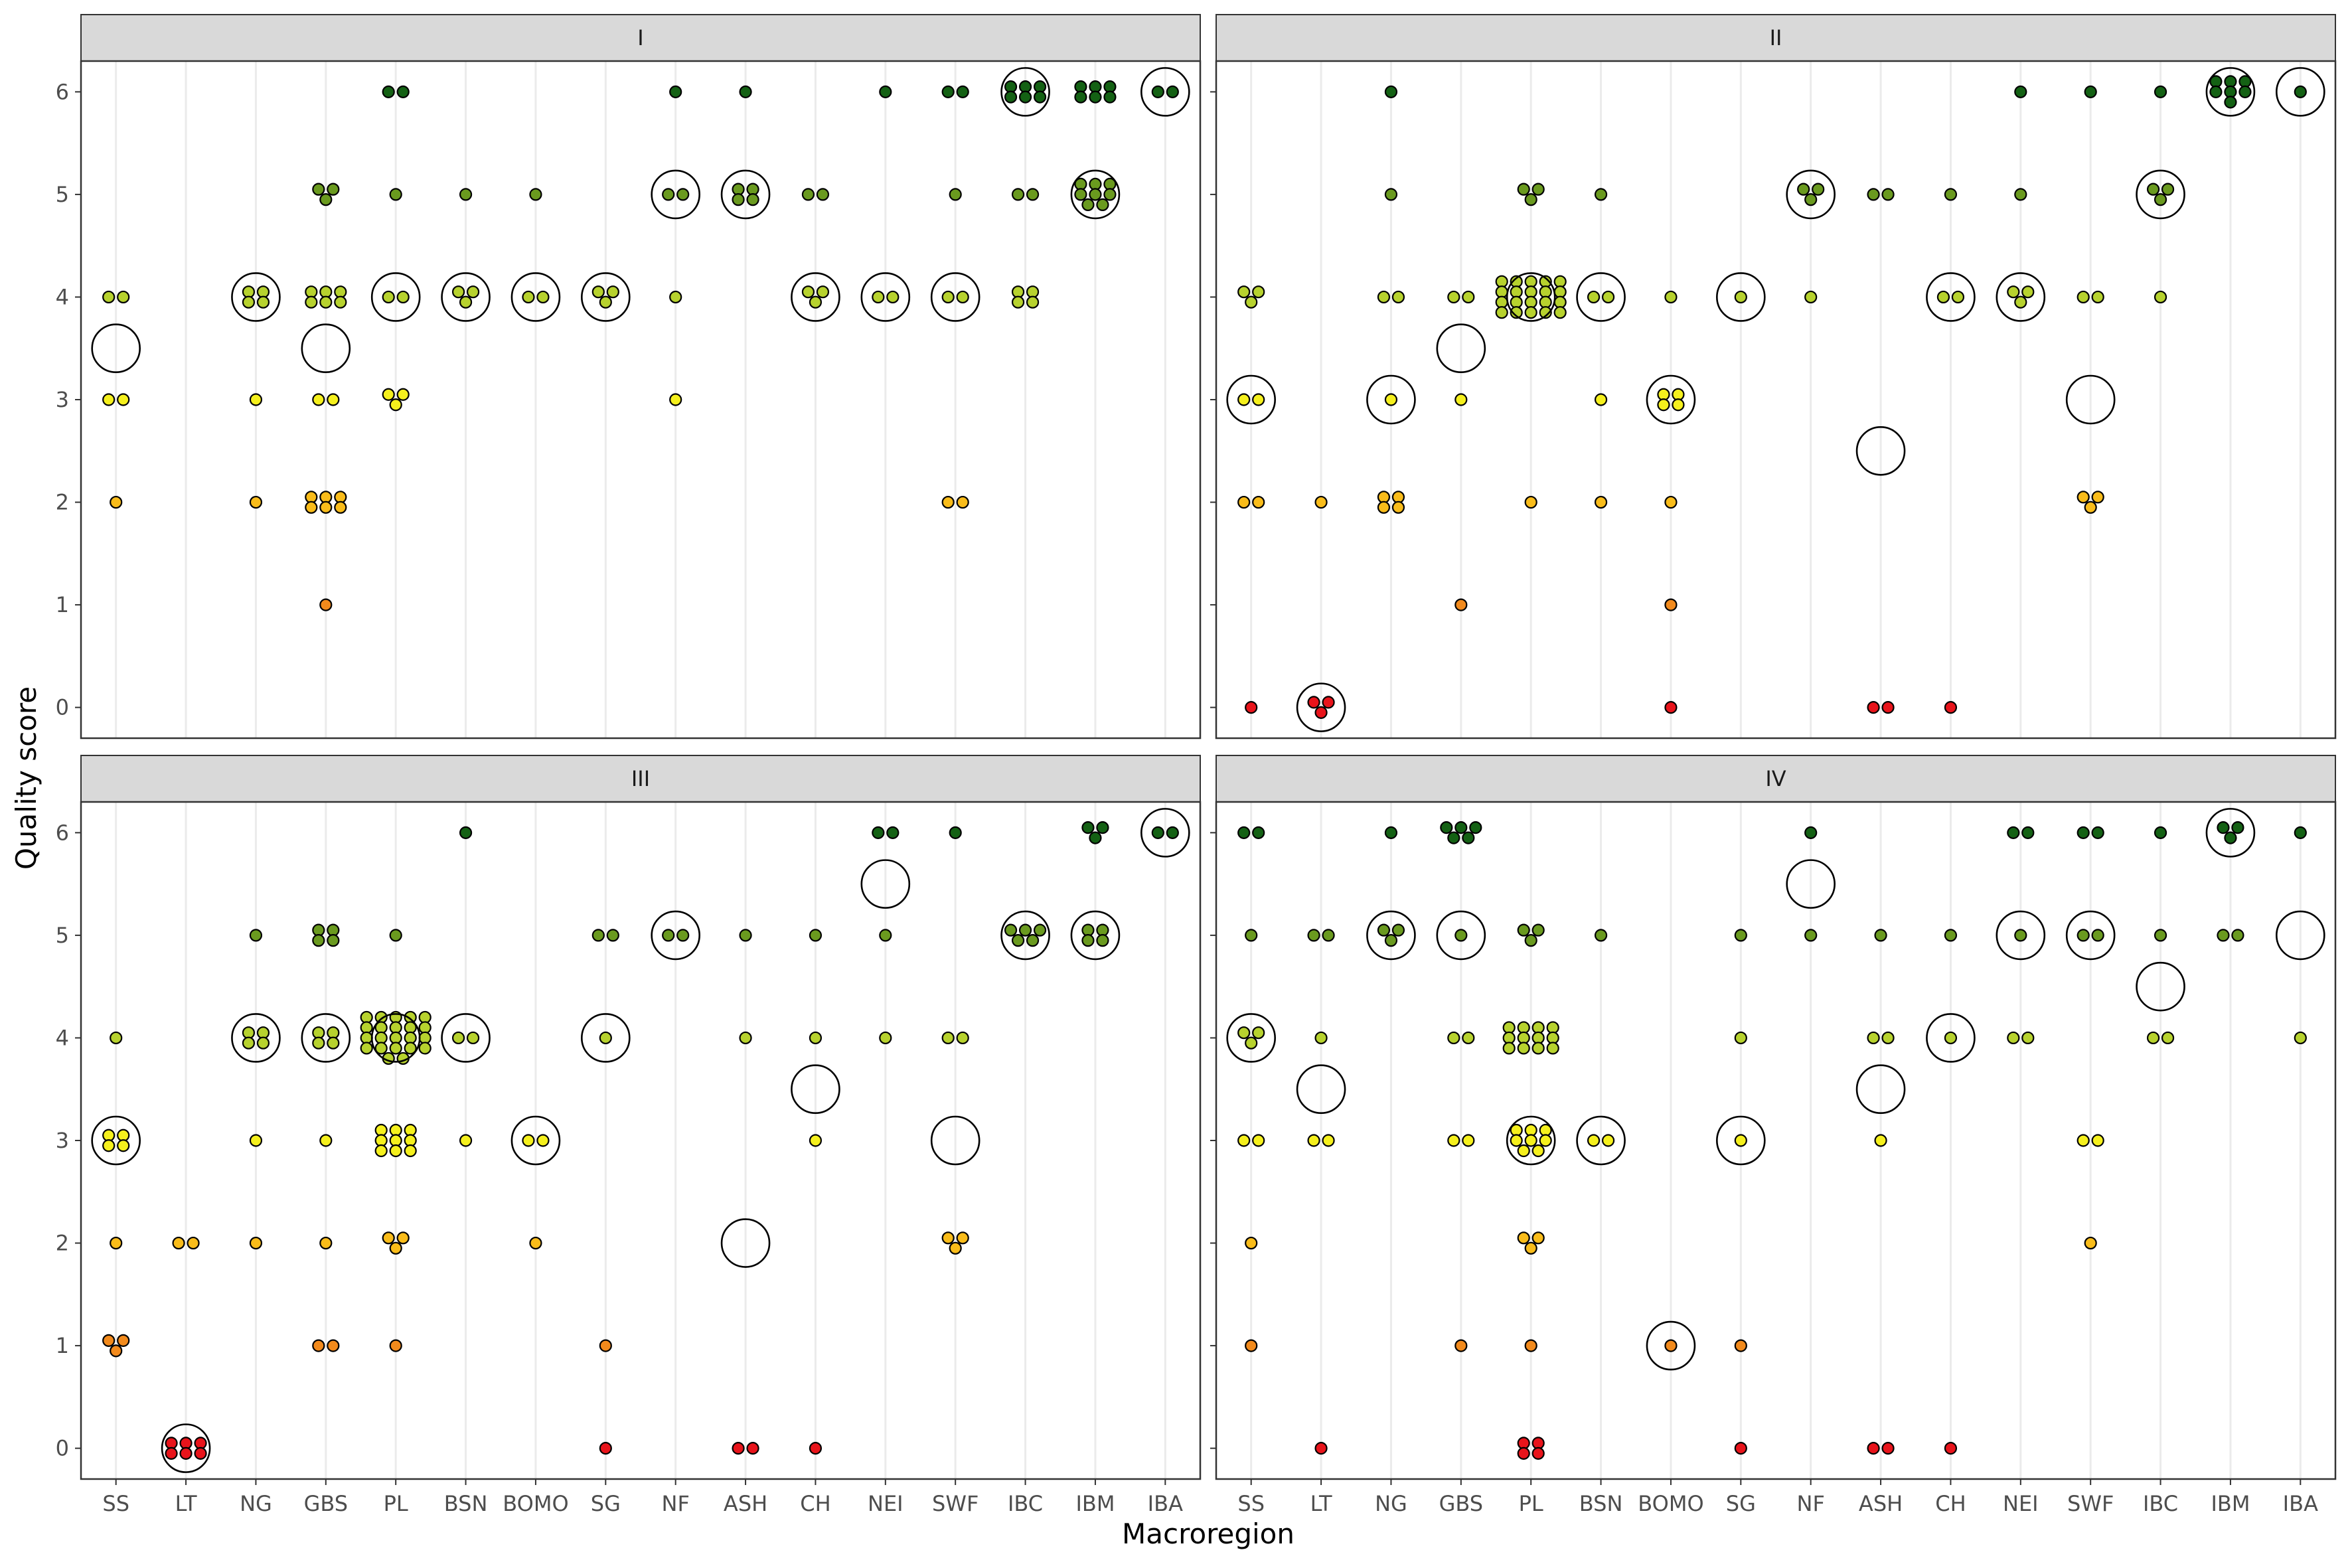 This screenshot has width=2352, height=1568. What do you see at coordinates (63, 604) in the screenshot?
I see `y-tick-label: 1` at bounding box center [63, 604].